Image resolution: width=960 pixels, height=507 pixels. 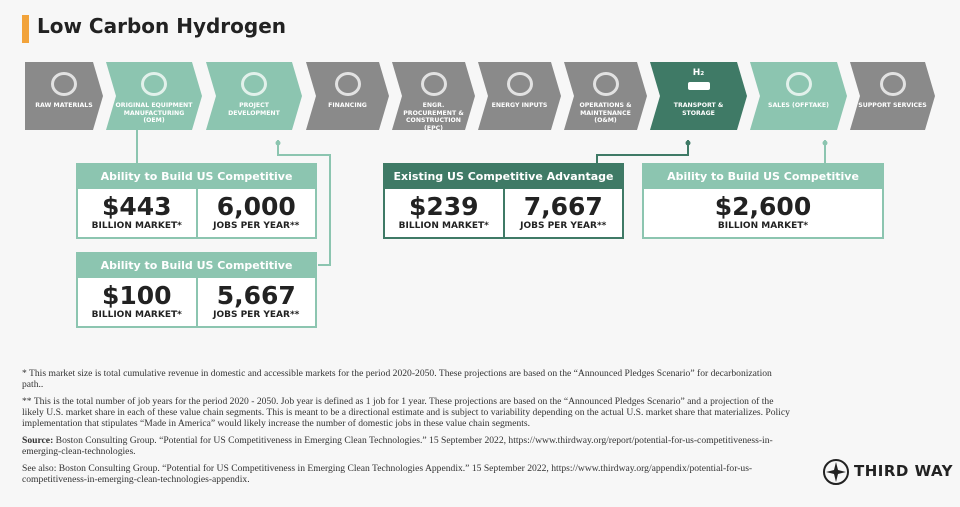 What do you see at coordinates (563, 206) in the screenshot?
I see `card-value: 7,667` at bounding box center [563, 206].